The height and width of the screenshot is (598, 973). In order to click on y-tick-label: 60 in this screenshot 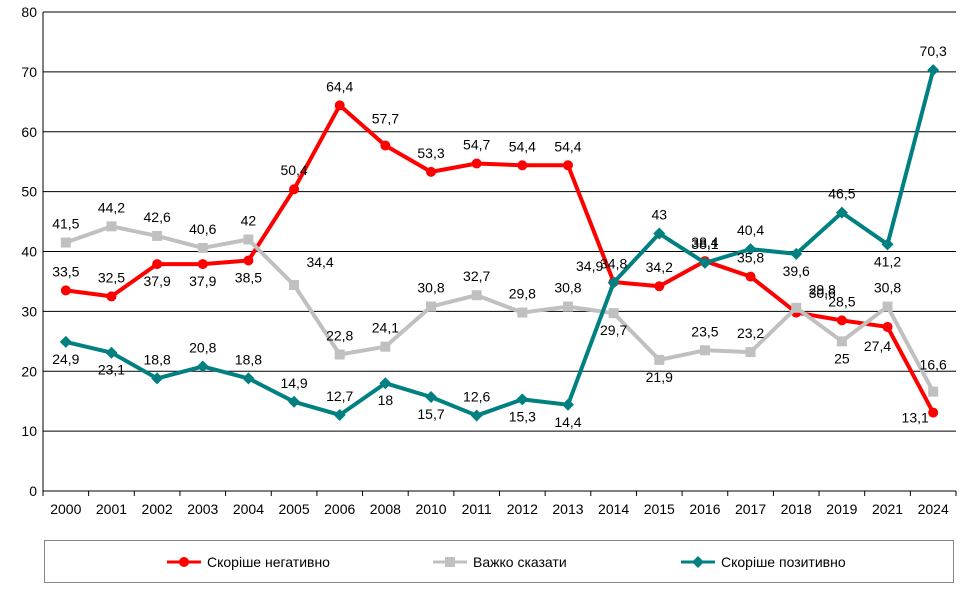, I will do `click(29, 132)`.